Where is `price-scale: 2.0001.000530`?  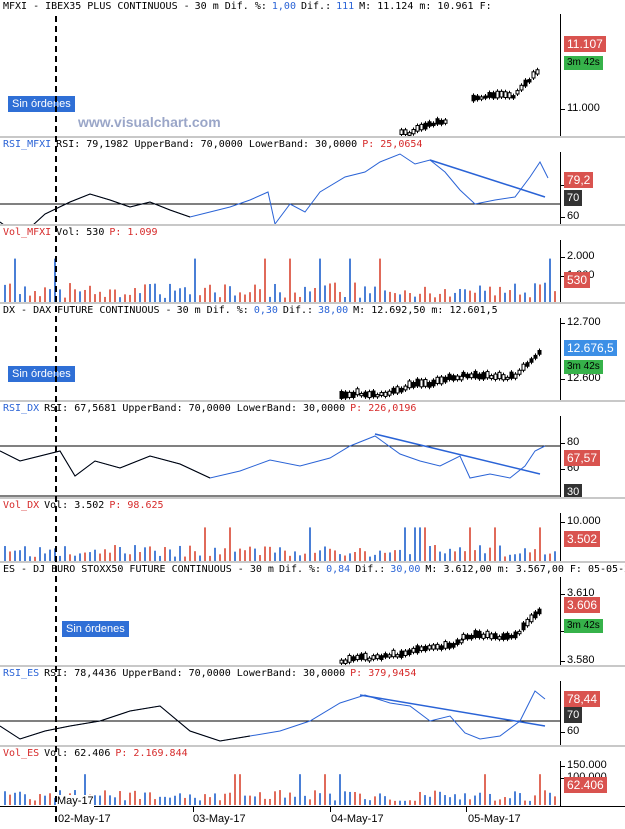
price-scale: 2.0001.000530 is located at coordinates (592, 271).